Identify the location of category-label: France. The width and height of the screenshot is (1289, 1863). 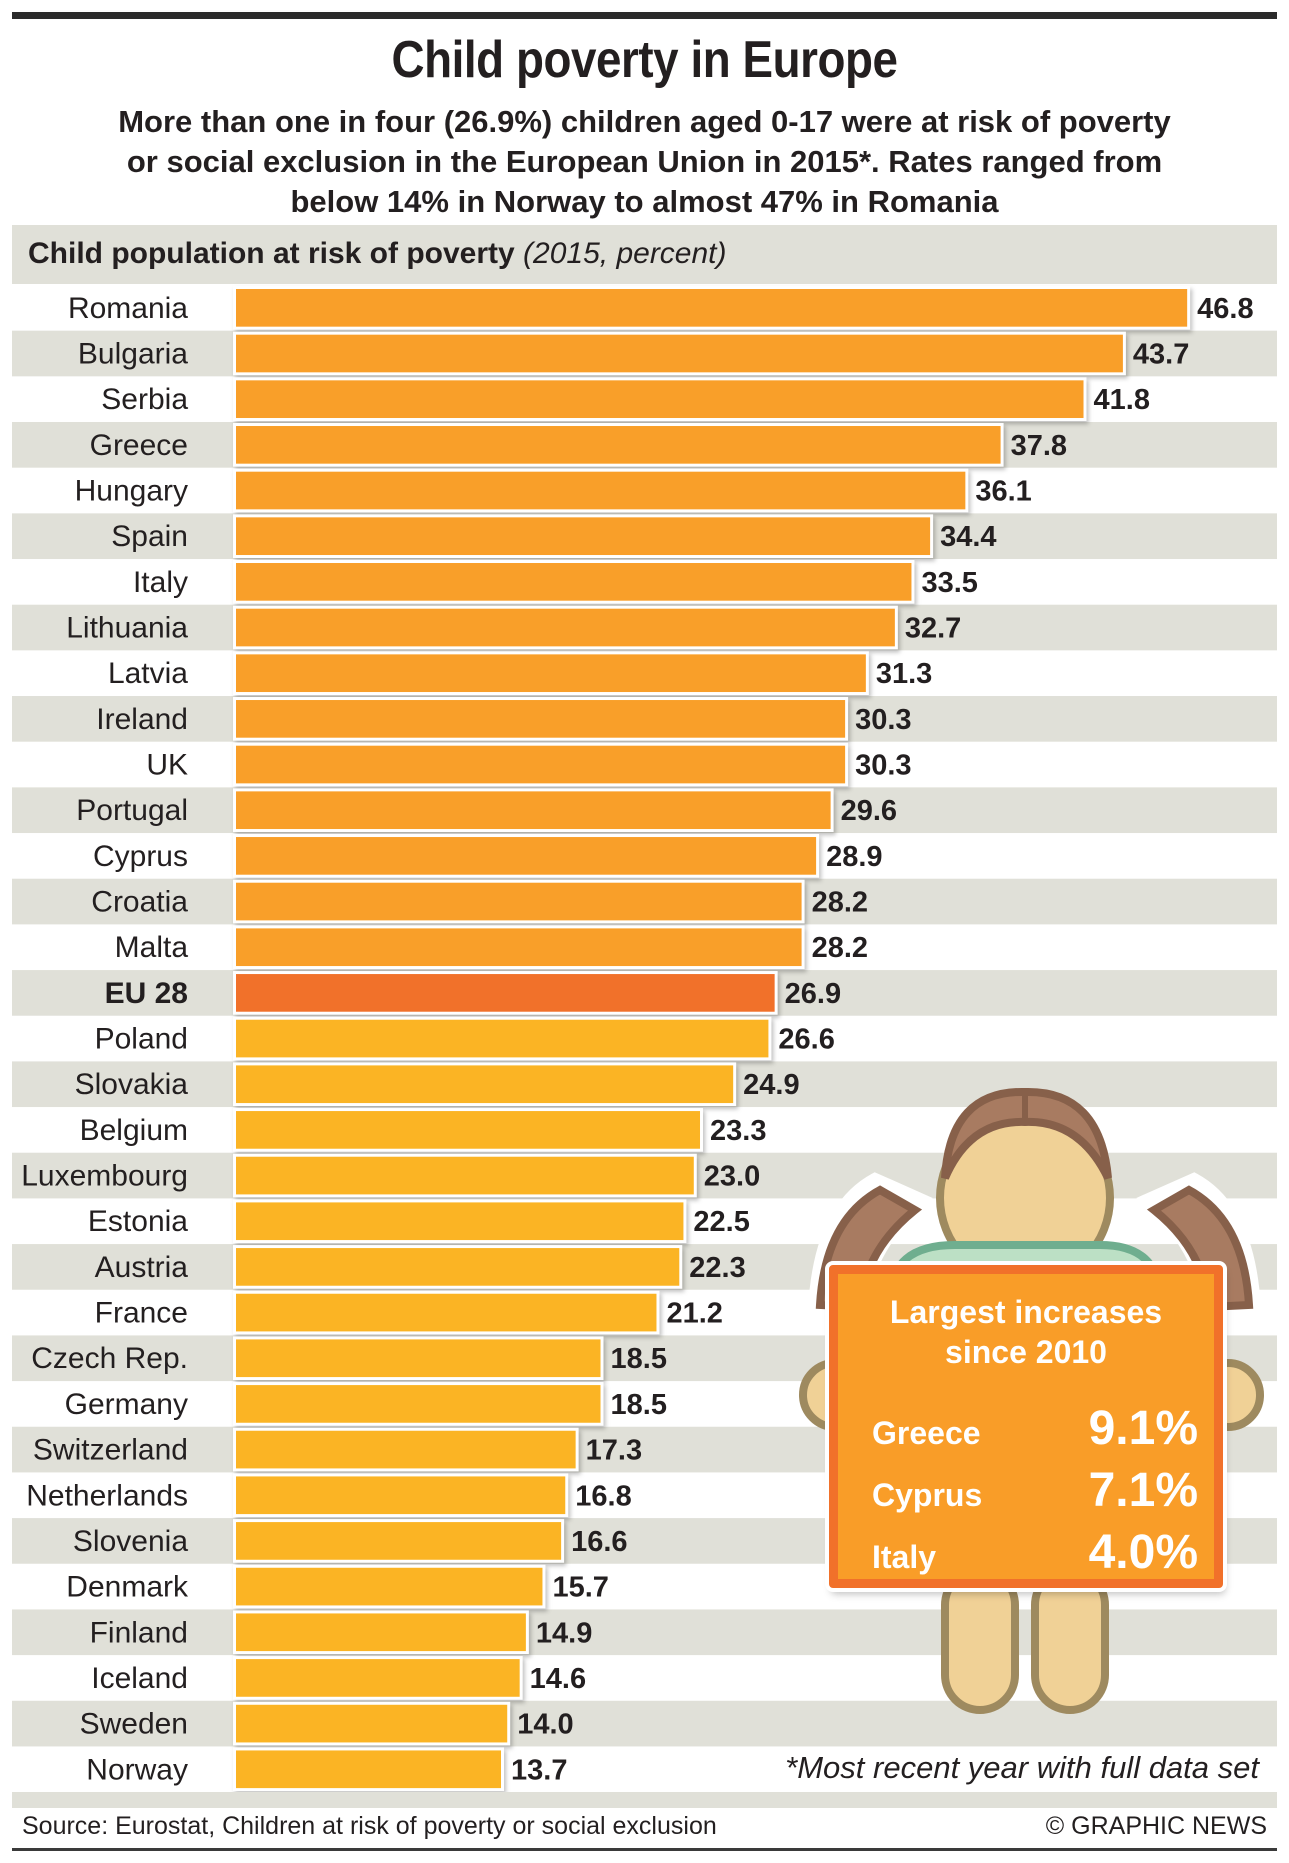
(141, 1313).